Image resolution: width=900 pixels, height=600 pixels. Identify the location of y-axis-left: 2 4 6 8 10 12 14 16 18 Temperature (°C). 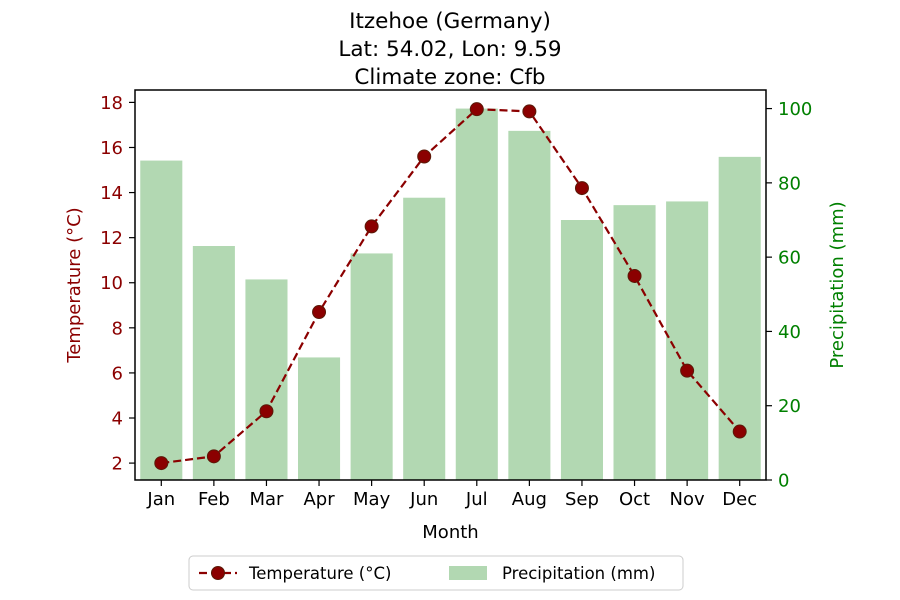
(99, 284).